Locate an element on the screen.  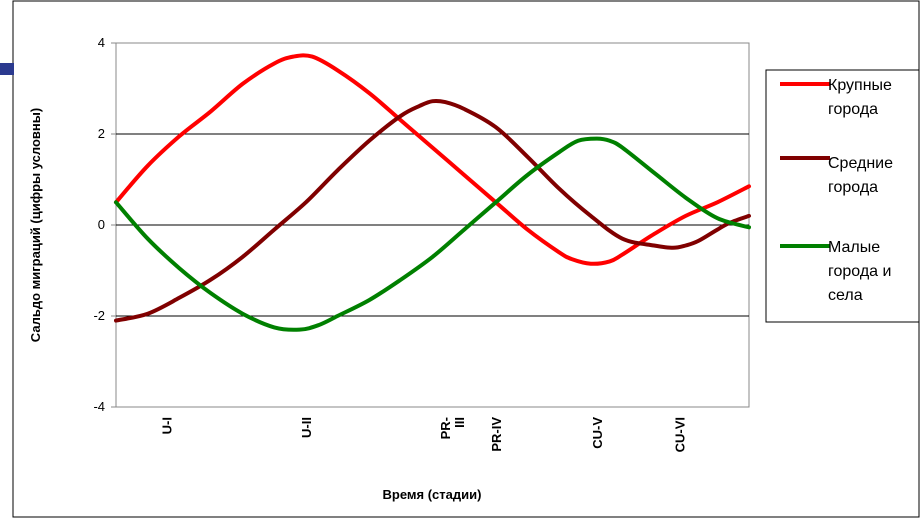
x-stage-label: PR-III is located at coordinates (452, 428).